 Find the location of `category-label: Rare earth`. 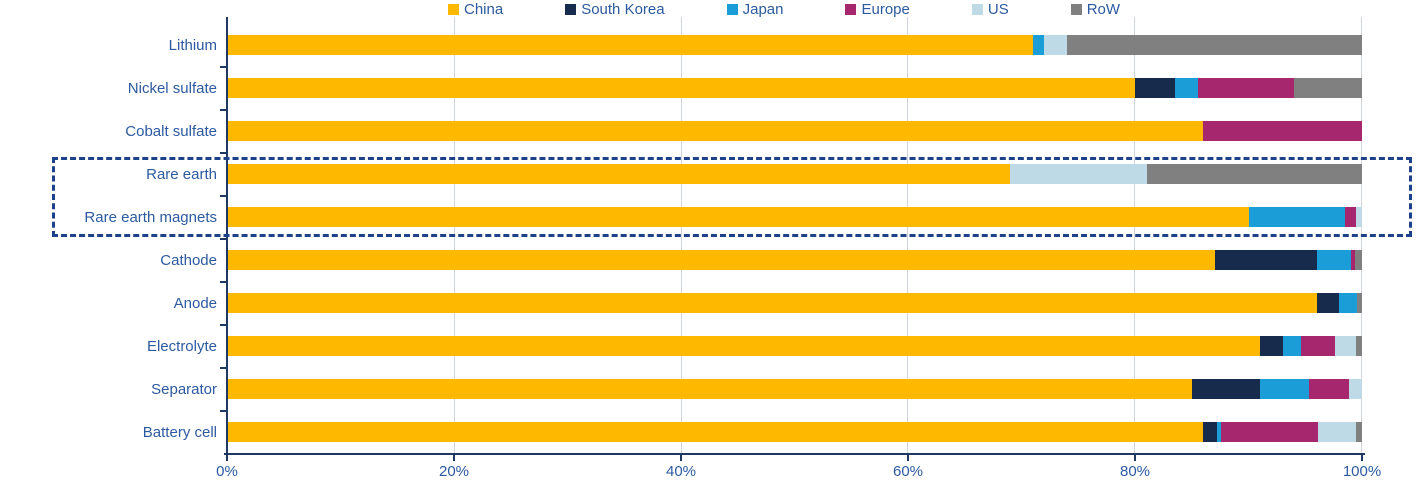

category-label: Rare earth is located at coordinates (181, 174).